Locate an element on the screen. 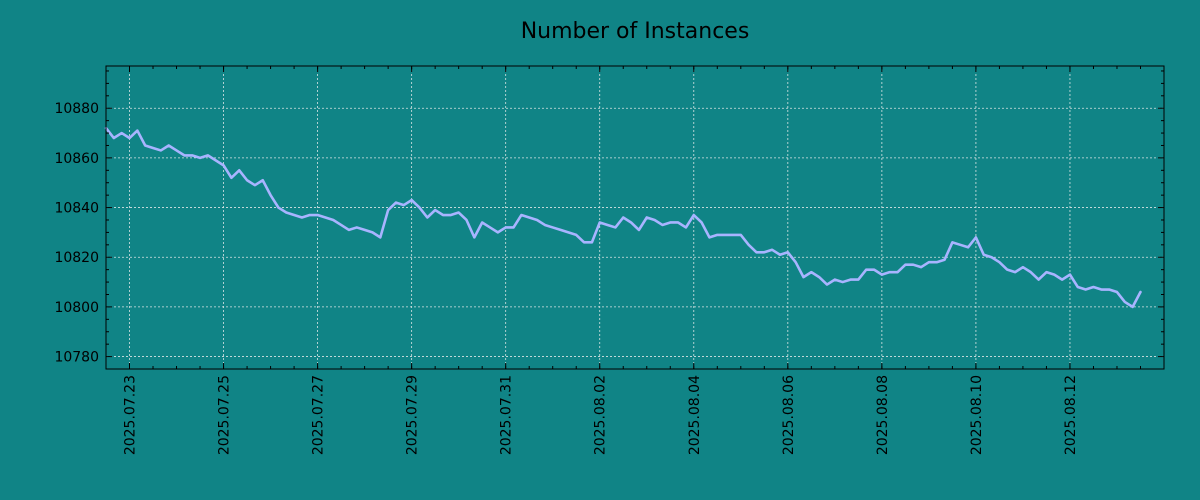 The width and height of the screenshot is (1200, 500). x-tick-label: 2025.07.29 is located at coordinates (413, 415).